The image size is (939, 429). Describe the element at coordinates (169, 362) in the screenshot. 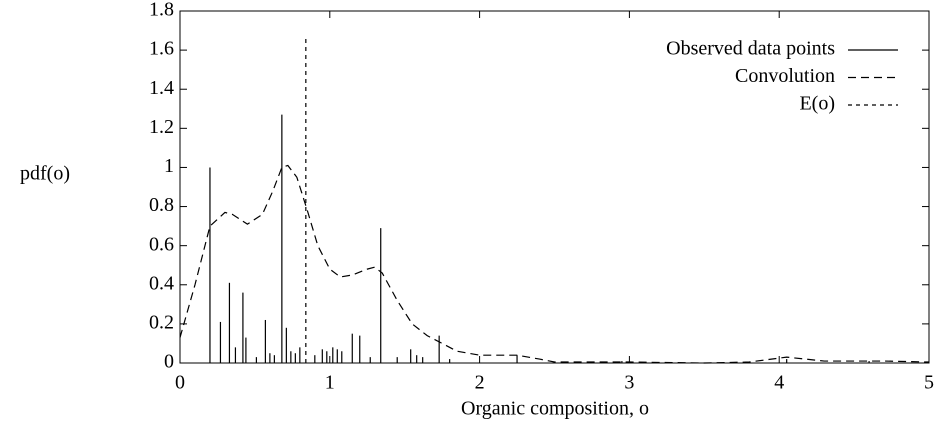

I see `y-tick-label: 0` at that location.